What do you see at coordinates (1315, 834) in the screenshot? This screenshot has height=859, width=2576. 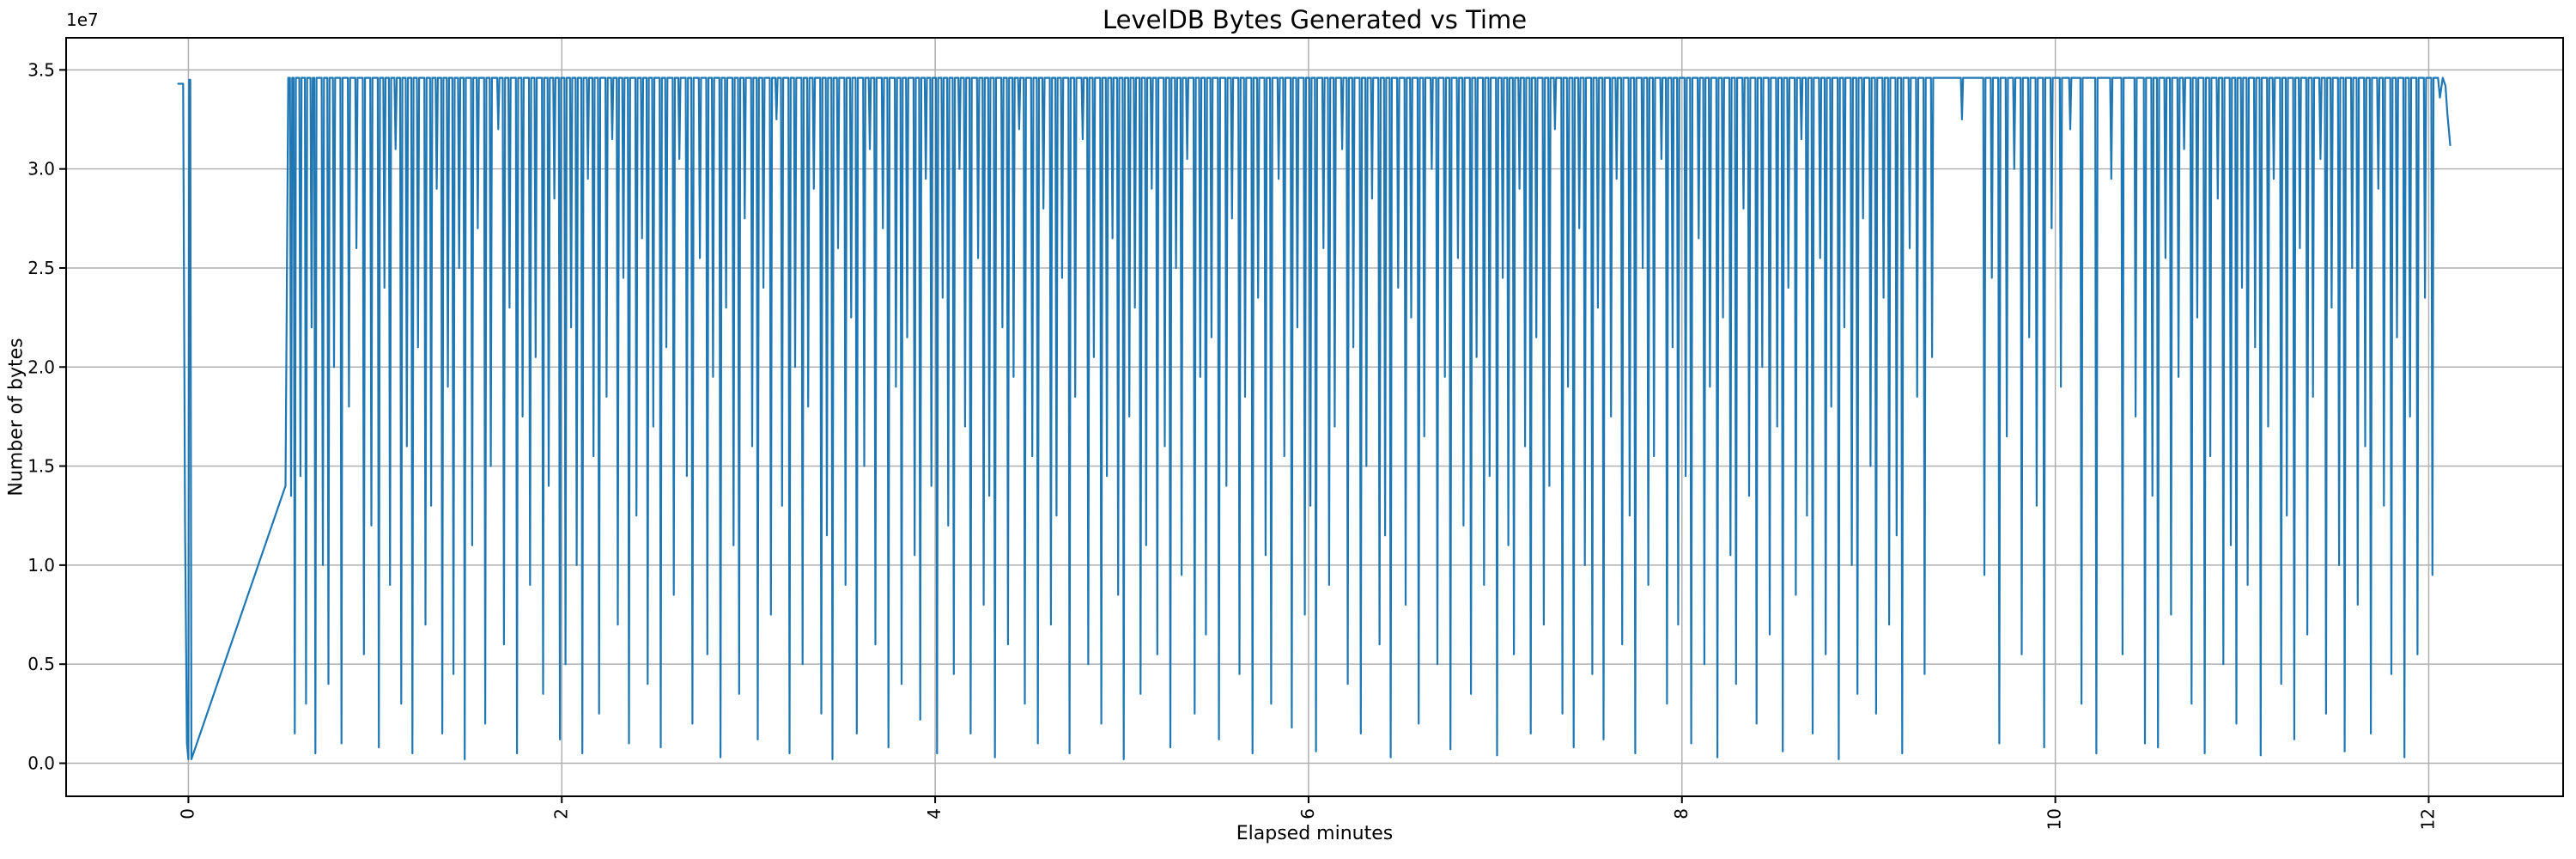 I see `x-axis-label: Elapsed minutes` at bounding box center [1315, 834].